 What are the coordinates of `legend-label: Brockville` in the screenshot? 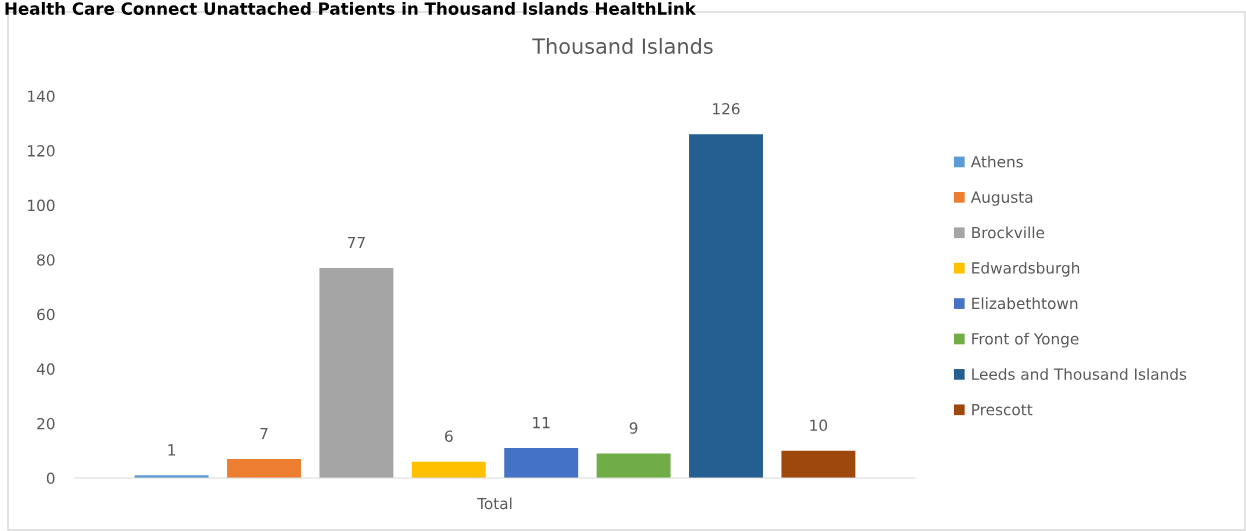 It's located at (1008, 232).